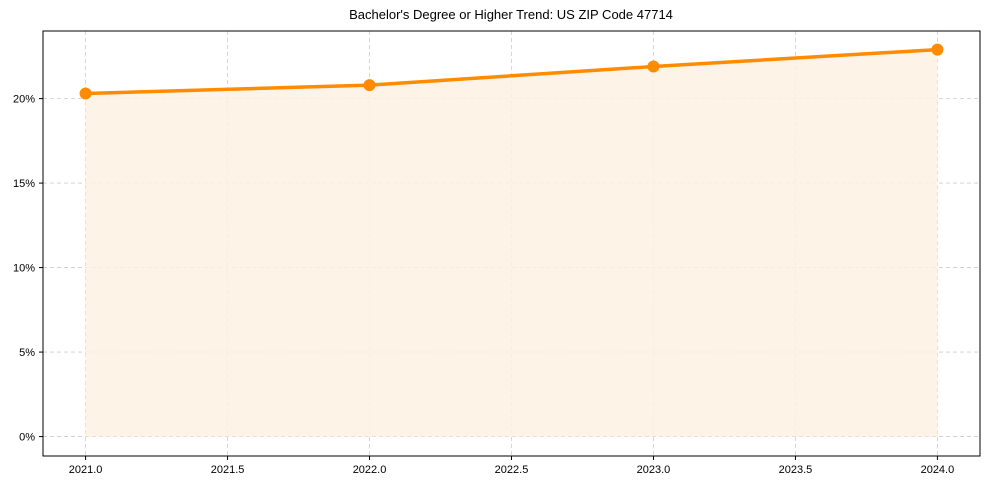 The image size is (989, 490). I want to click on data-points, so click(511, 71).